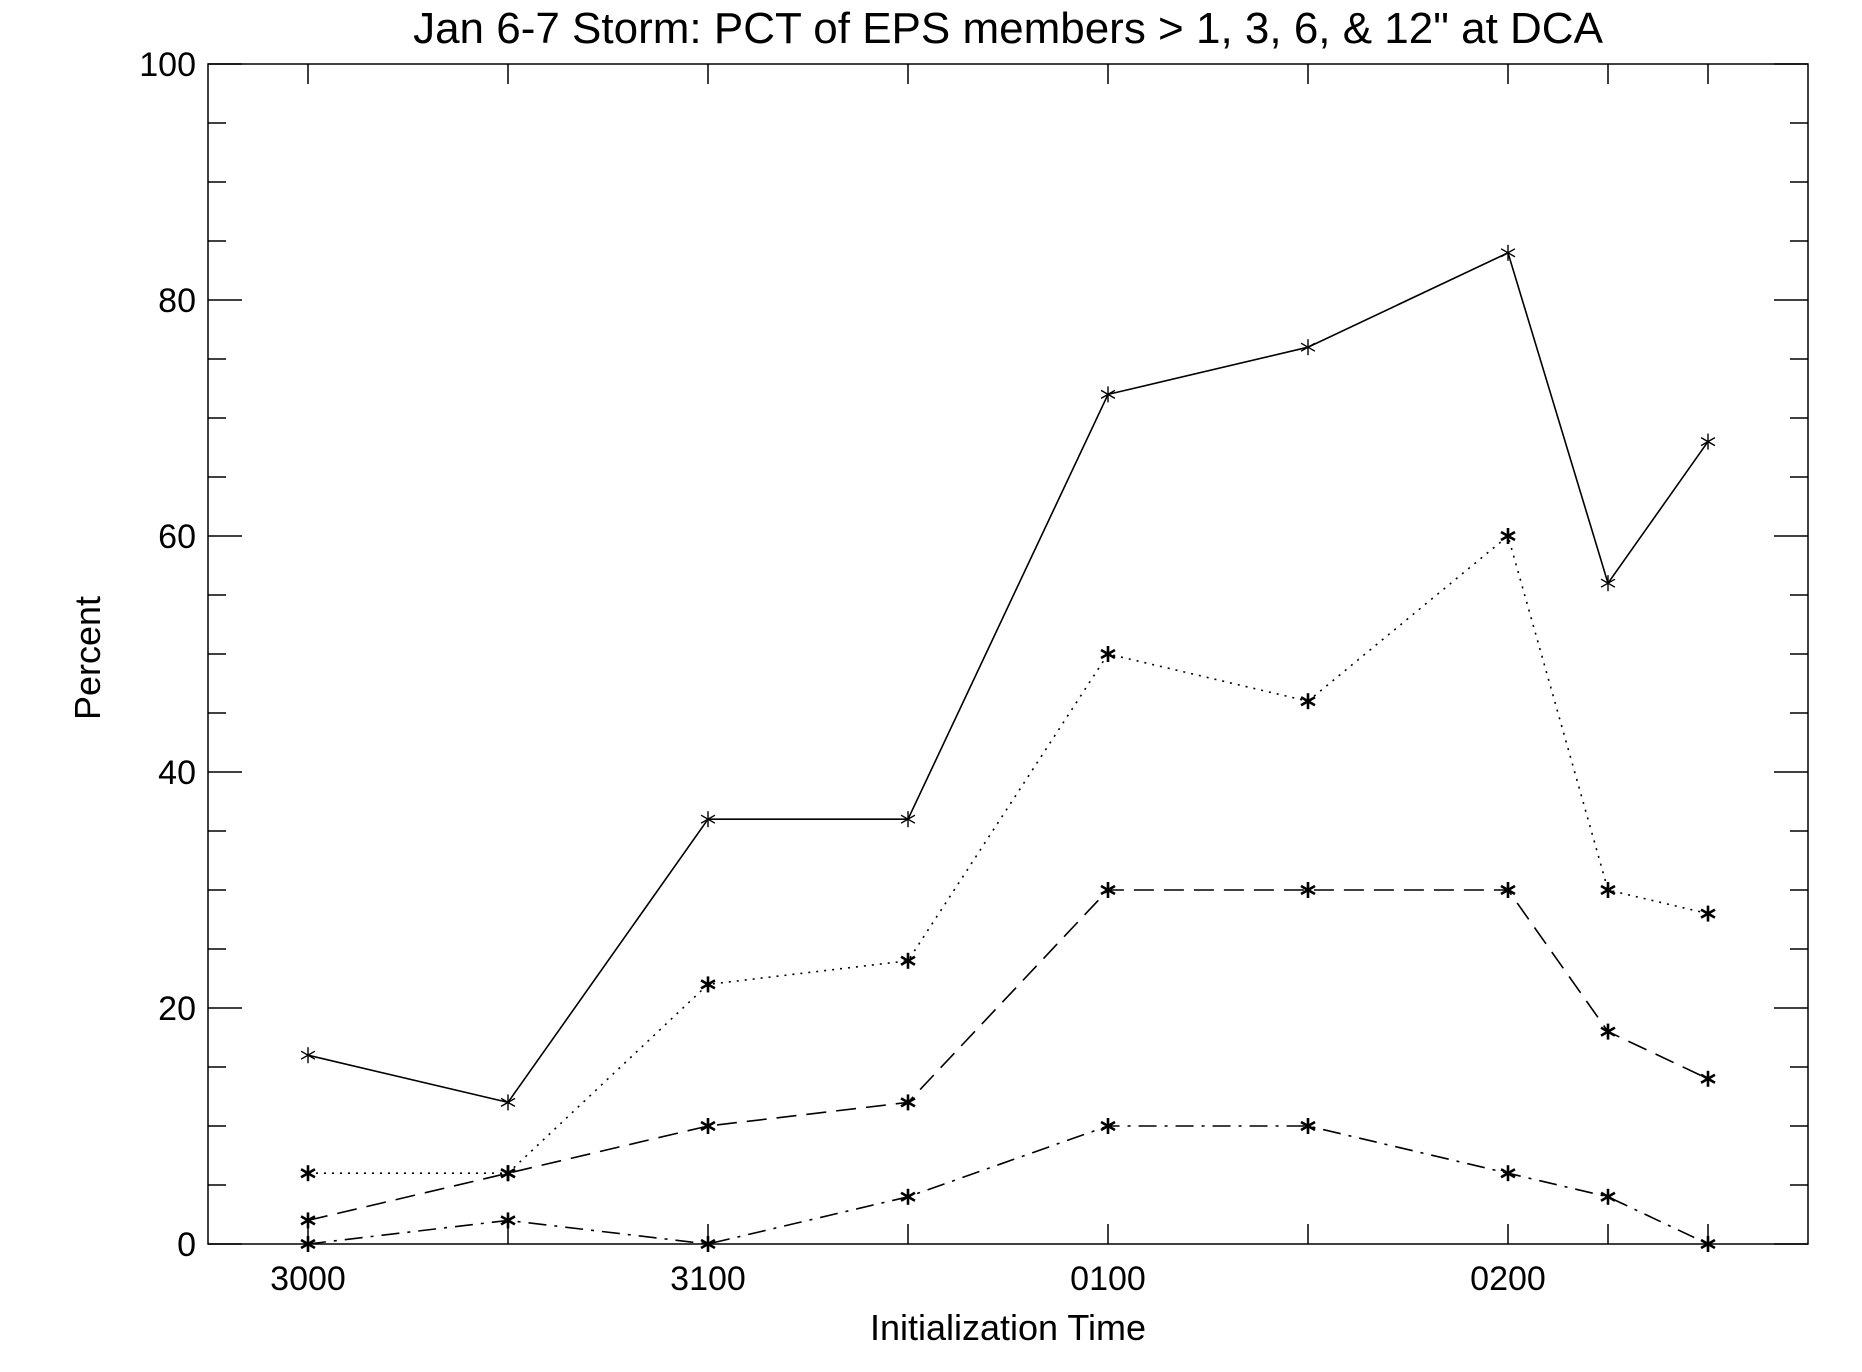 This screenshot has height=1372, width=1862. What do you see at coordinates (177, 537) in the screenshot?
I see `y-tick-label: 60` at bounding box center [177, 537].